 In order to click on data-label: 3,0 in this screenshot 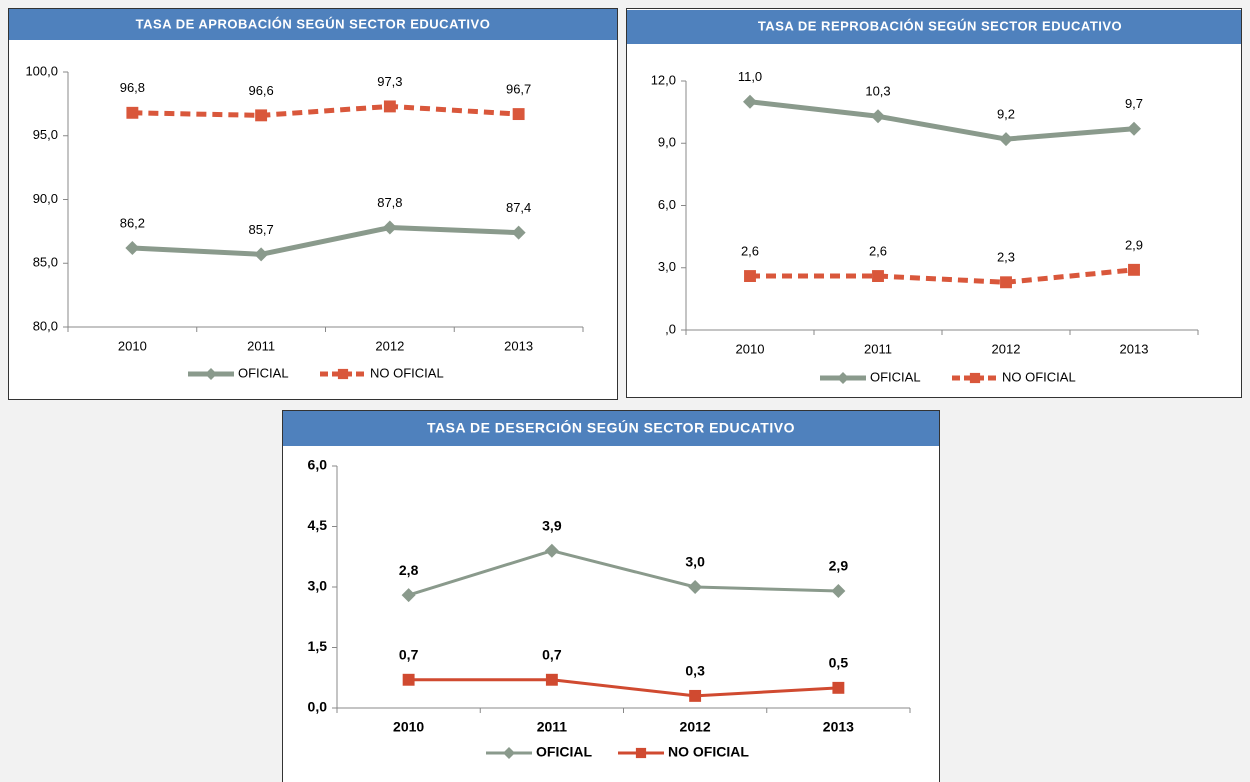, I will do `click(695, 562)`.